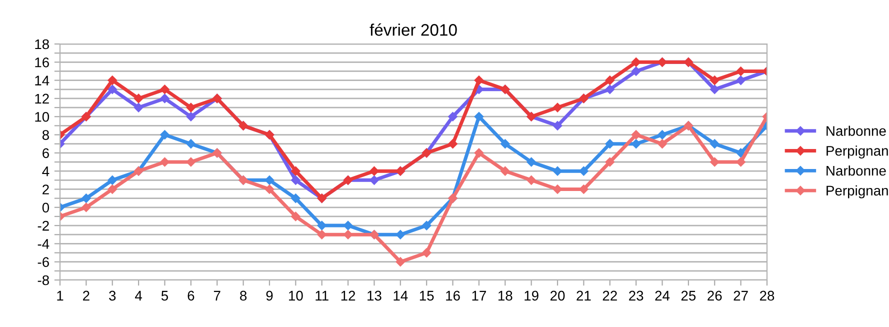  Describe the element at coordinates (401, 295) in the screenshot. I see `x-tick-label: 14` at that location.